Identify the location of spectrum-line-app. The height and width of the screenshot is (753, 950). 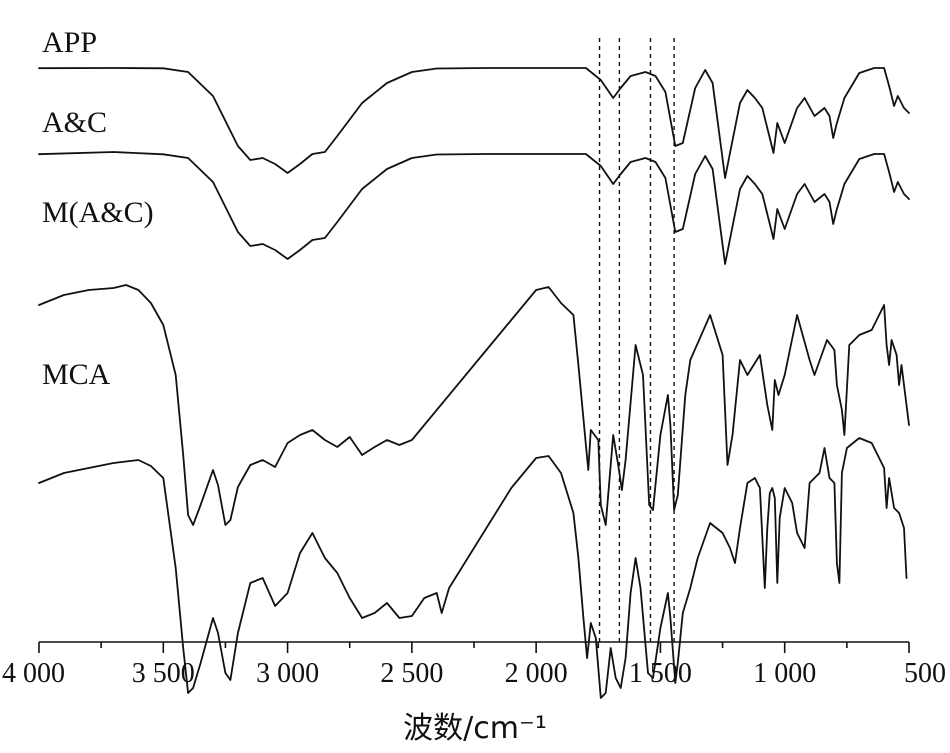
(474, 123).